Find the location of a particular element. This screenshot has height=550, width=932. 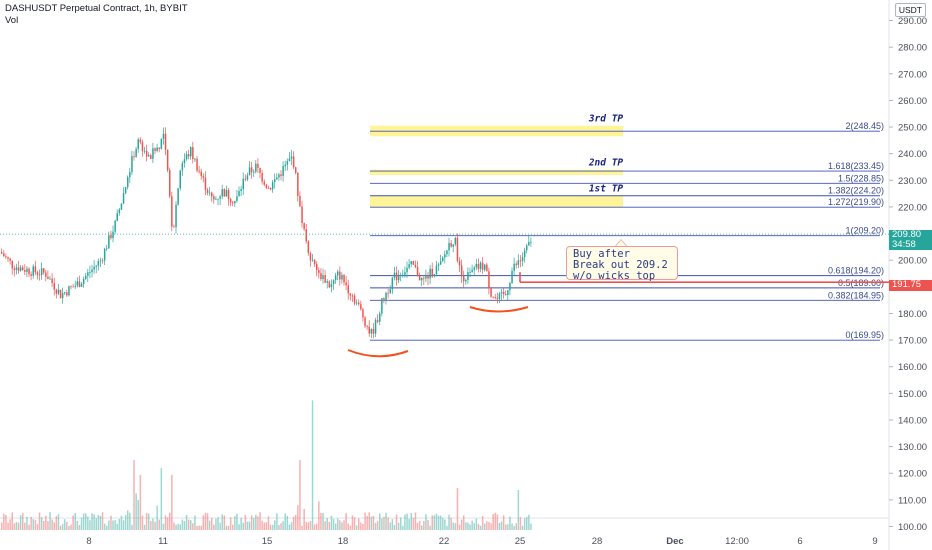

time-tick-label: 11 is located at coordinates (163, 541).